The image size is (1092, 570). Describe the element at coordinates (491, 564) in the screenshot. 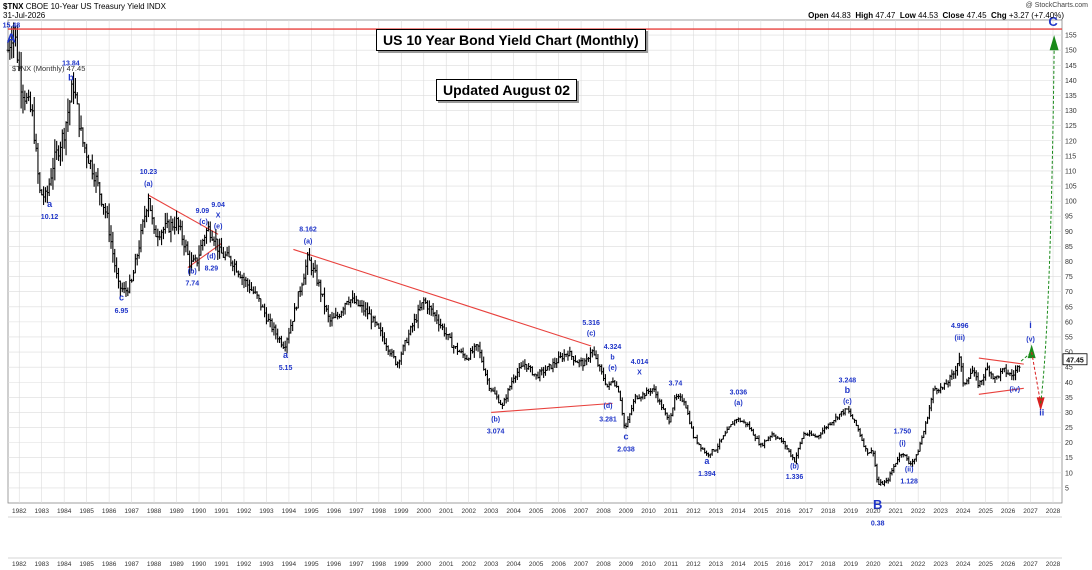

I see `x-tick-label-lower: 2003` at that location.